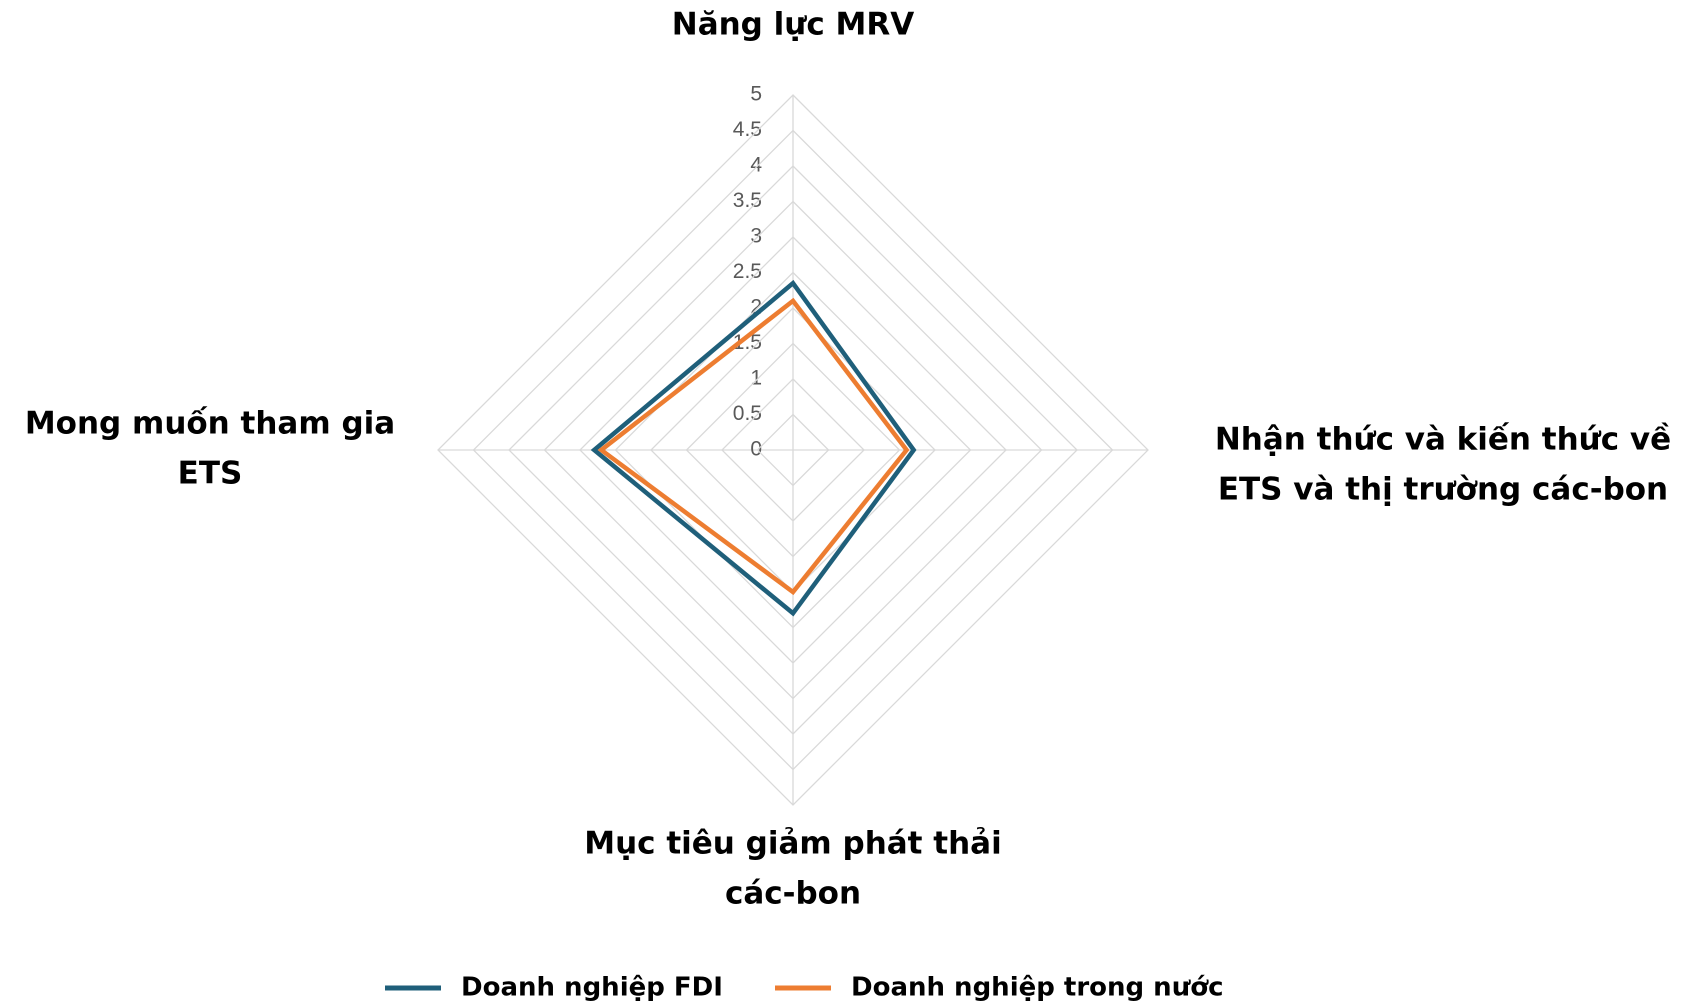  What do you see at coordinates (747, 342) in the screenshot?
I see `r-tick-label: 1.5` at bounding box center [747, 342].